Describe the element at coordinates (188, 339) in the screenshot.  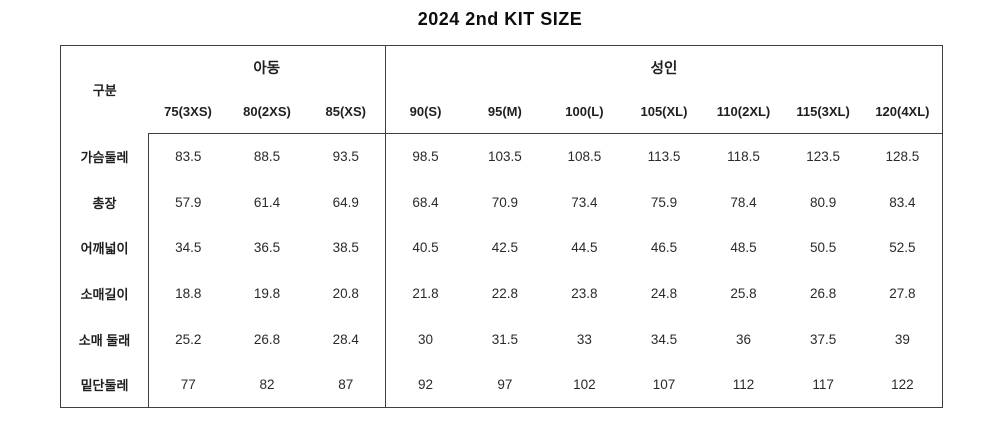
I see `size-value-cell: 25.2` at that location.